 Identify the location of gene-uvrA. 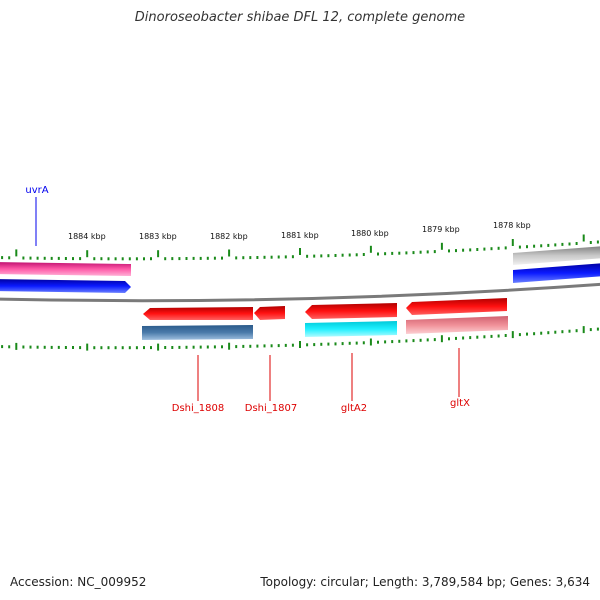
(65, 286).